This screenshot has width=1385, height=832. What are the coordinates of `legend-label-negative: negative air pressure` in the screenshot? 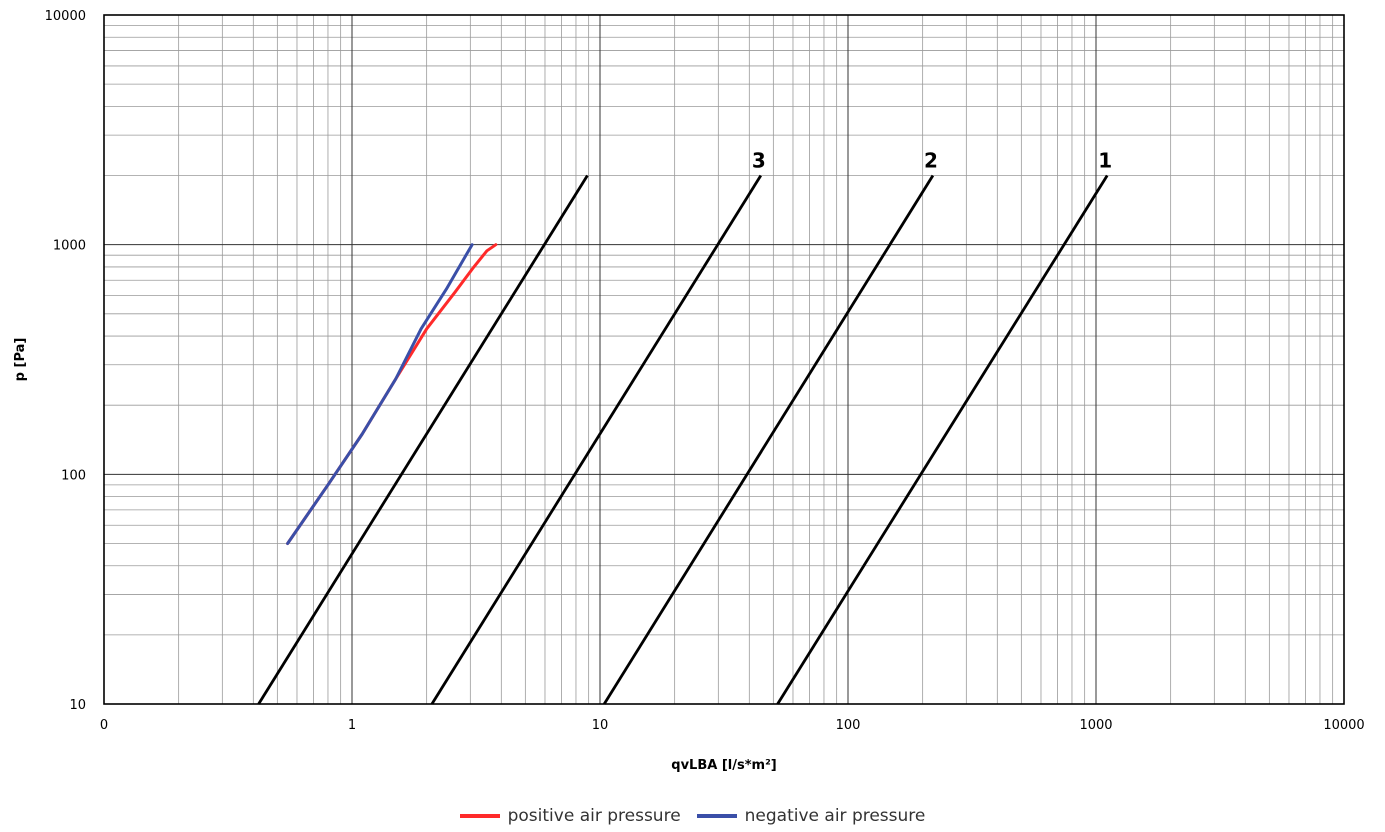 It's located at (835, 816).